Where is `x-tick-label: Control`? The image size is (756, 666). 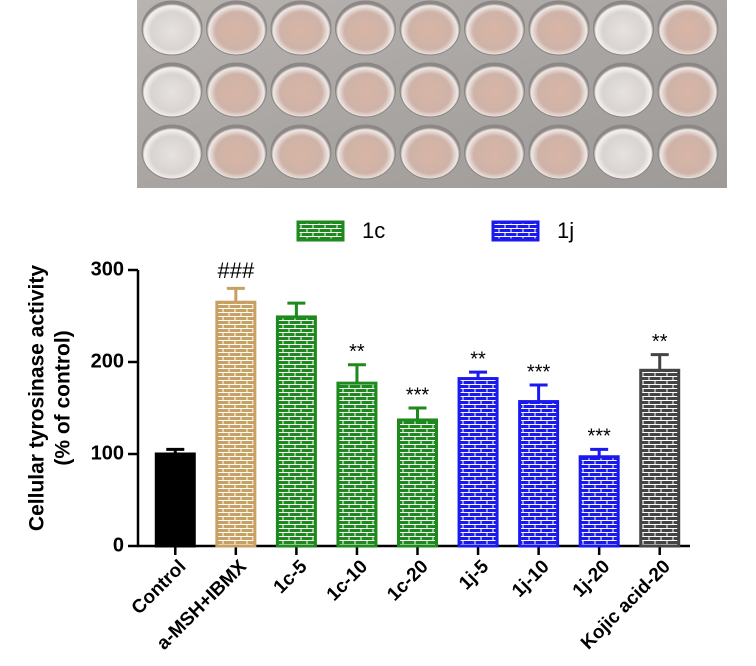 x-tick-label: Control is located at coordinates (159, 587).